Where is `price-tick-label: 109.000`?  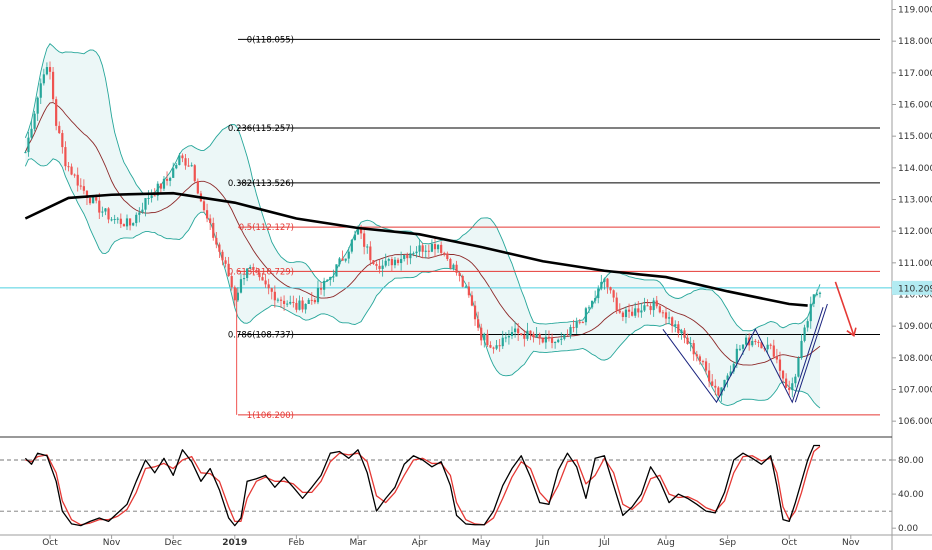 price-tick-label: 109.000 is located at coordinates (915, 327).